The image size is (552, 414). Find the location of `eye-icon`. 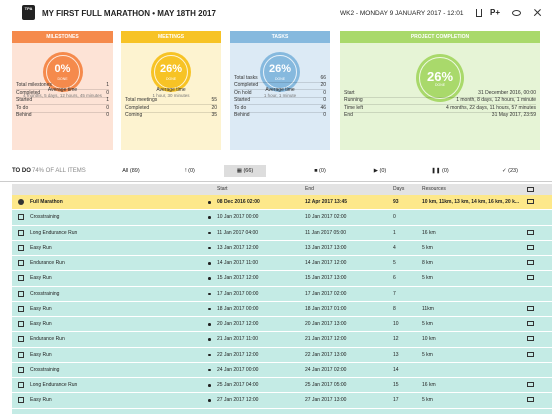

eye-icon is located at coordinates (516, 13).